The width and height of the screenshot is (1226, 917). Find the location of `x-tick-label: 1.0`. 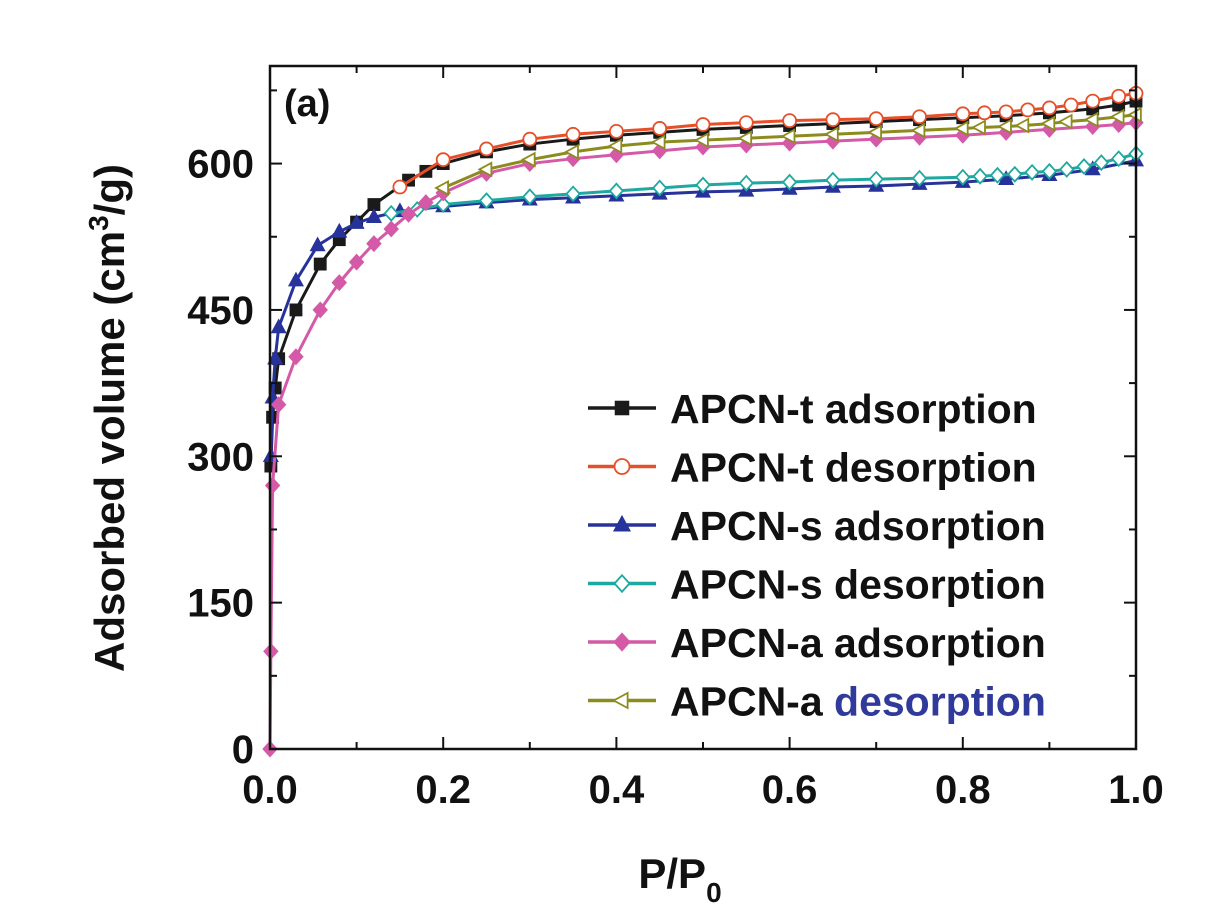

x-tick-label: 1.0 is located at coordinates (1136, 790).